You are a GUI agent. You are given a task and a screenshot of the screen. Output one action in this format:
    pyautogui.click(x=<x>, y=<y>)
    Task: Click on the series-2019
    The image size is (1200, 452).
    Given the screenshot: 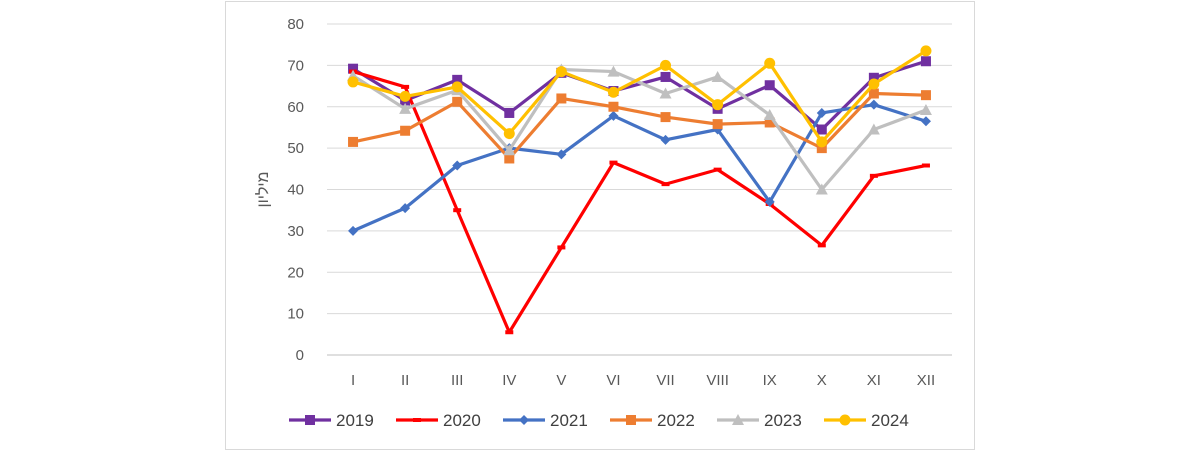 What is the action you would take?
    pyautogui.click(x=639, y=95)
    